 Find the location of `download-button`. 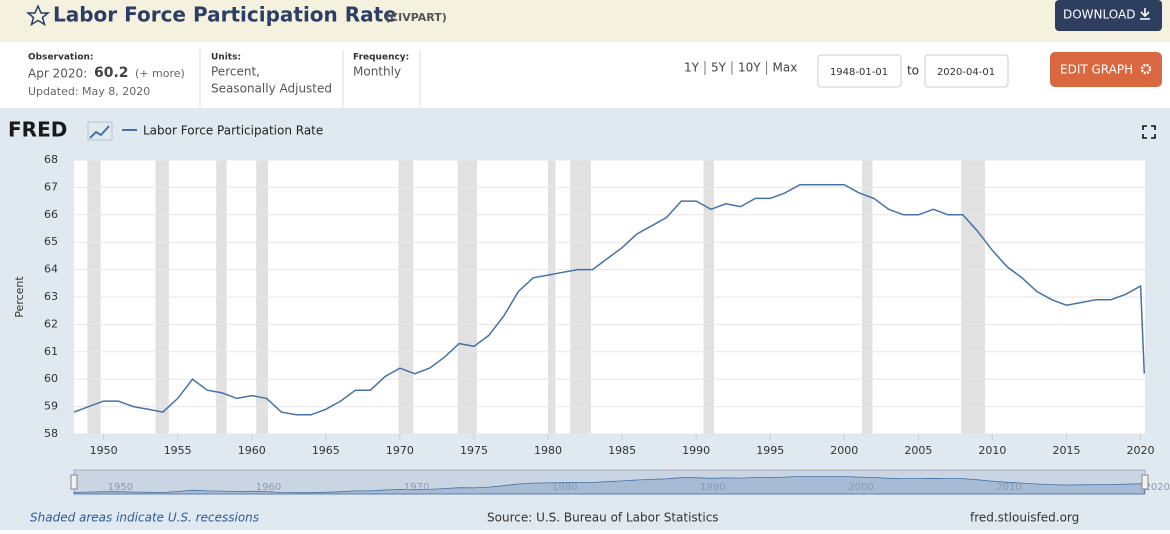

download-button is located at coordinates (1108, 15).